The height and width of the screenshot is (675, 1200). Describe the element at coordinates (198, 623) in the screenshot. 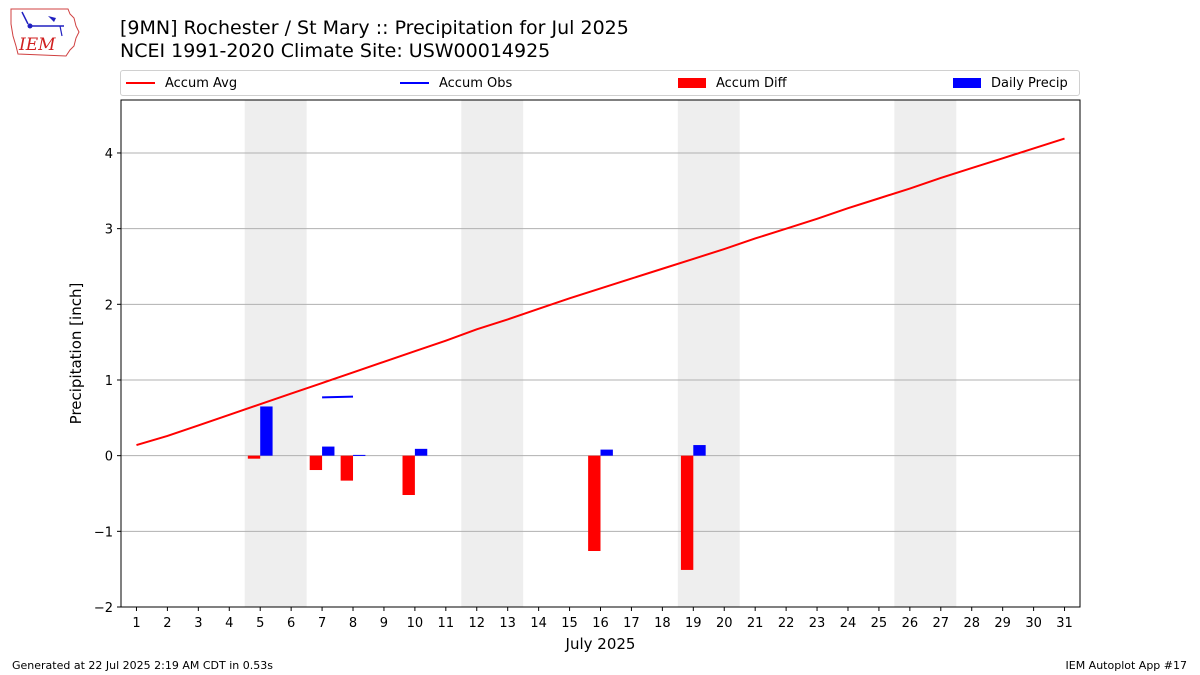

I see `x-tick-label: 3` at that location.